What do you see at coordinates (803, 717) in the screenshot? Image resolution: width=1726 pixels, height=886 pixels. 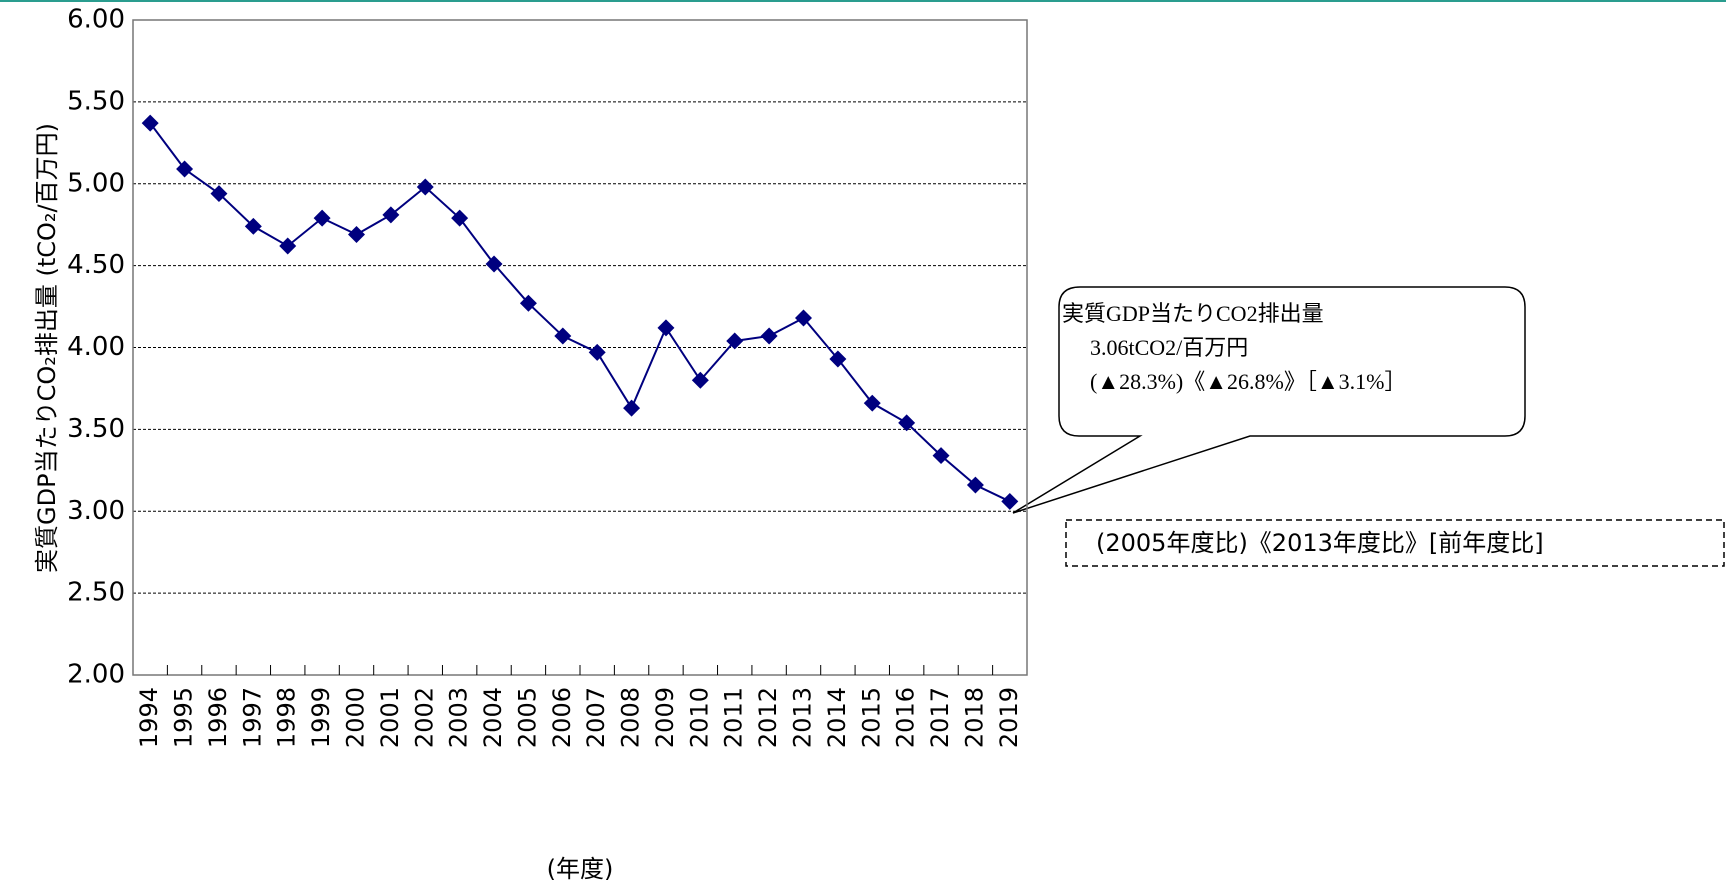 I see `x-tick-label: 2013` at bounding box center [803, 717].